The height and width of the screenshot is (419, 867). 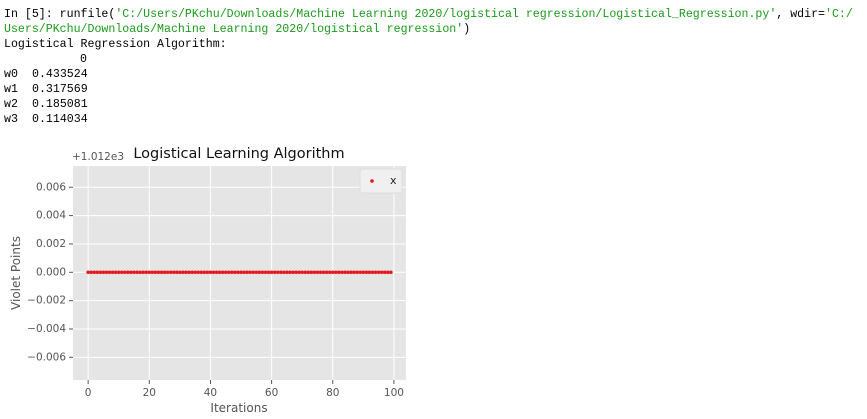 I want to click on y-tick-label: −0.004, so click(x=46, y=329).